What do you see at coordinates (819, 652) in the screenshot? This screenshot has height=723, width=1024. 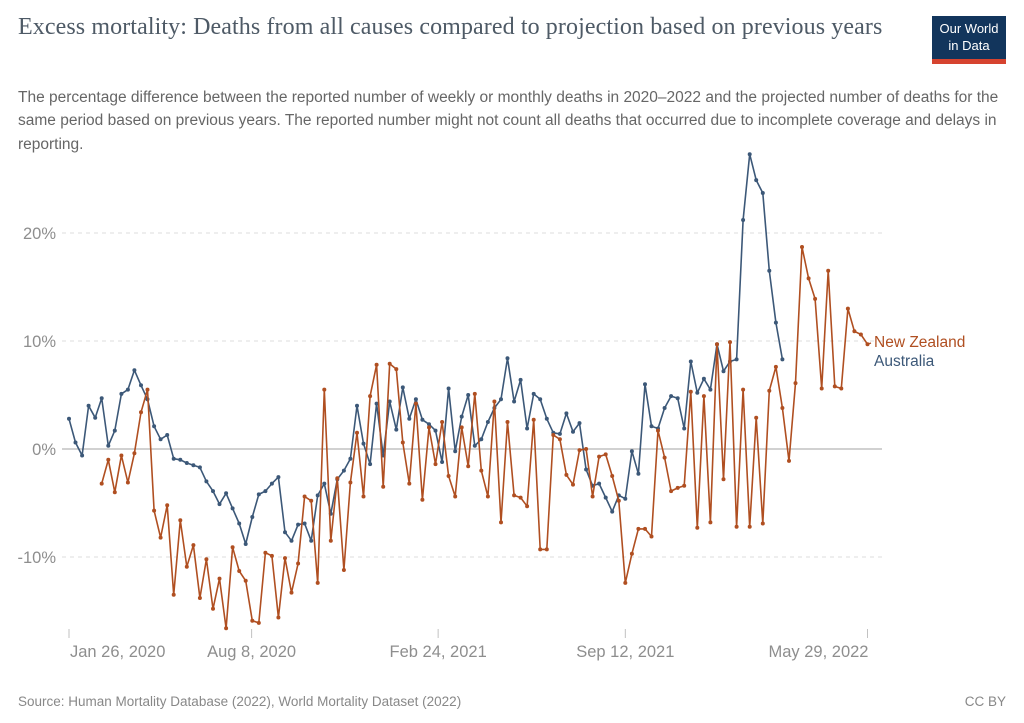 I see `x-tick-label: May 29, 2022` at bounding box center [819, 652].